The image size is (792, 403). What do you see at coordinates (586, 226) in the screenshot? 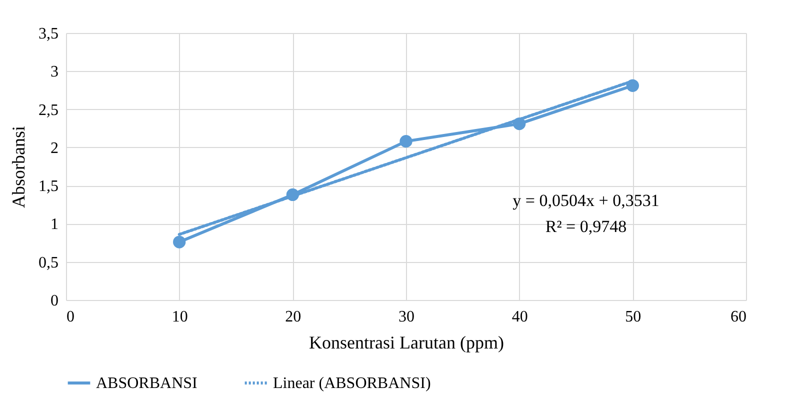
I see `annotation: R² = 0,9748` at bounding box center [586, 226].